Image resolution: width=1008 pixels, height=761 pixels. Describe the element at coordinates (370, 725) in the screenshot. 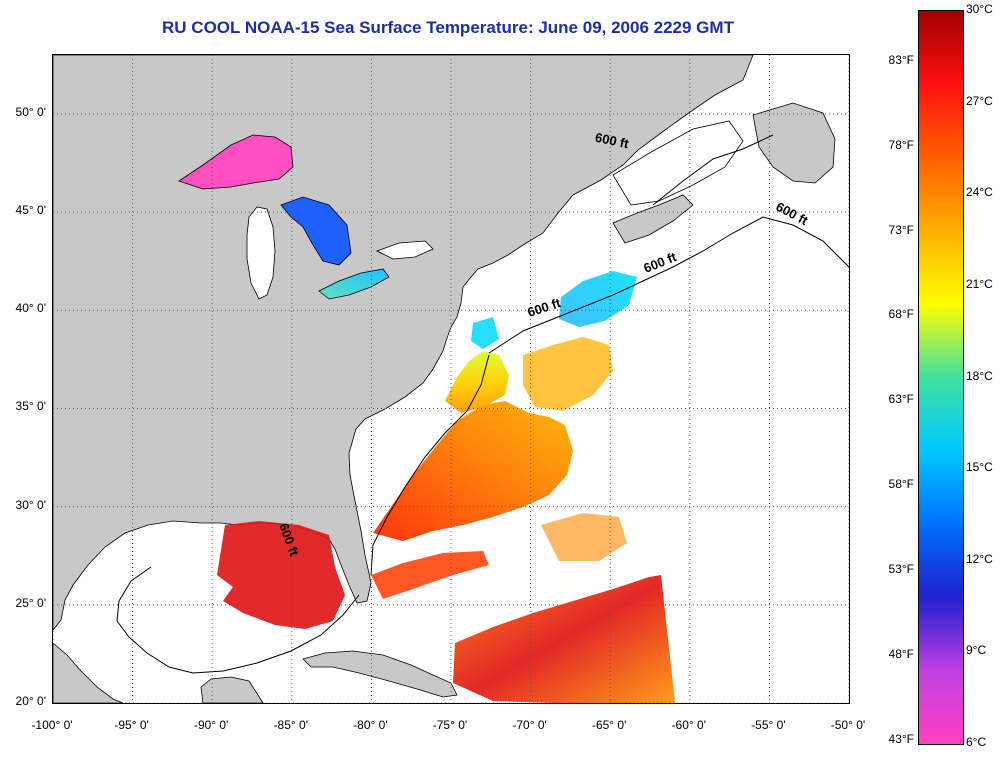

I see `lon-tick-label: -80° 0'` at that location.